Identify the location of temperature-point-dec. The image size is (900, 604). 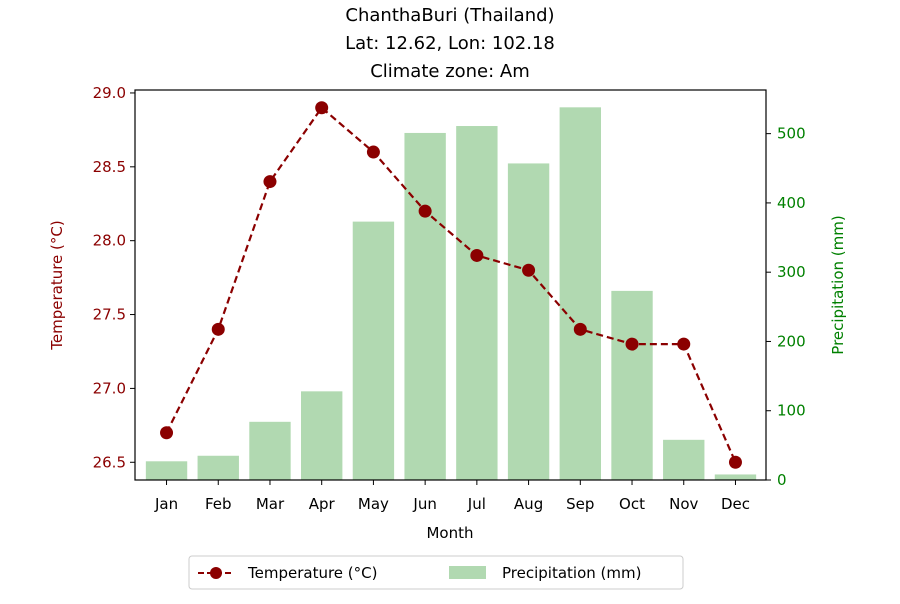
(735, 462).